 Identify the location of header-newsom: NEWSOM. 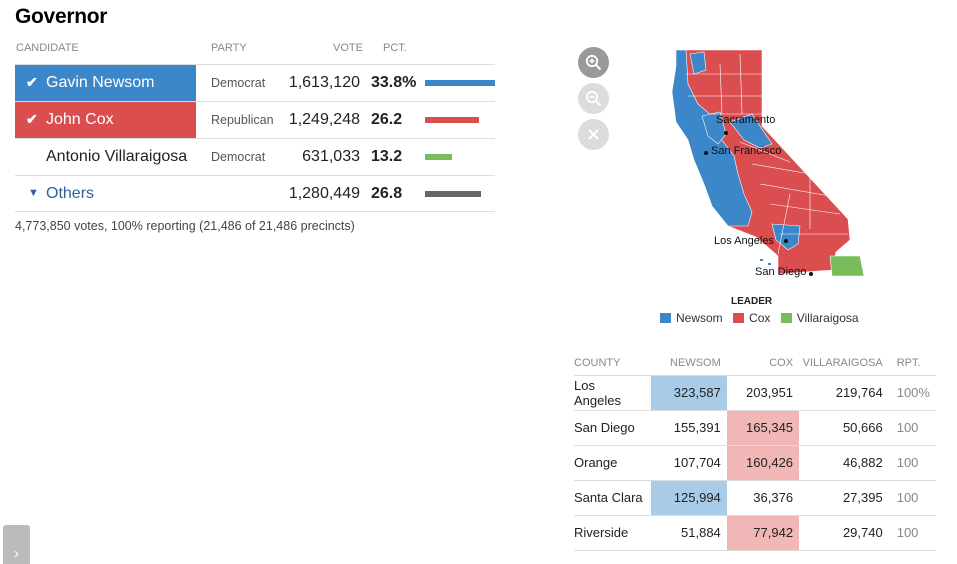
(695, 362).